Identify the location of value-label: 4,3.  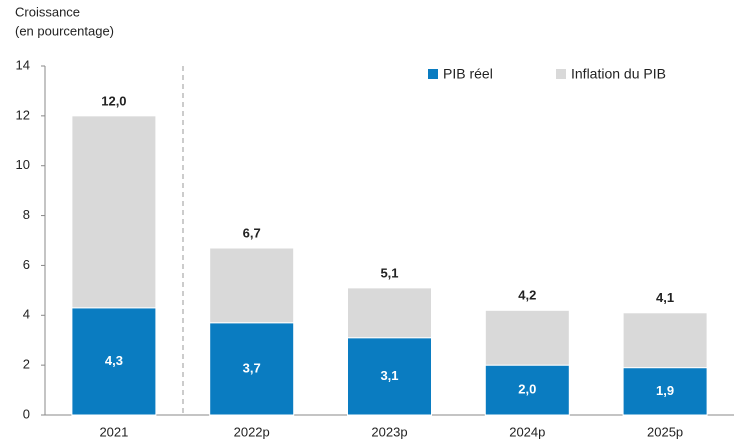
(114, 360).